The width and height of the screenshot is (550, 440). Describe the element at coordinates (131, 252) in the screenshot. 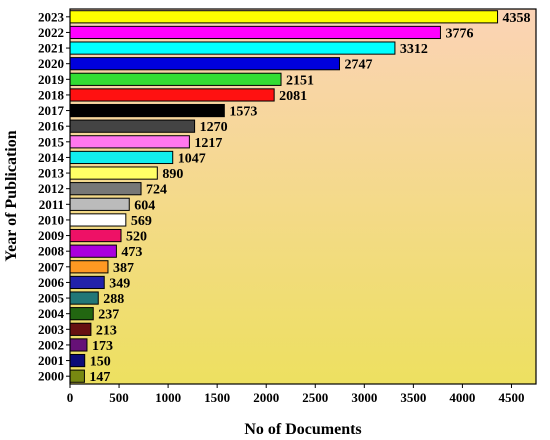

I see `data-label-2008: 473` at that location.